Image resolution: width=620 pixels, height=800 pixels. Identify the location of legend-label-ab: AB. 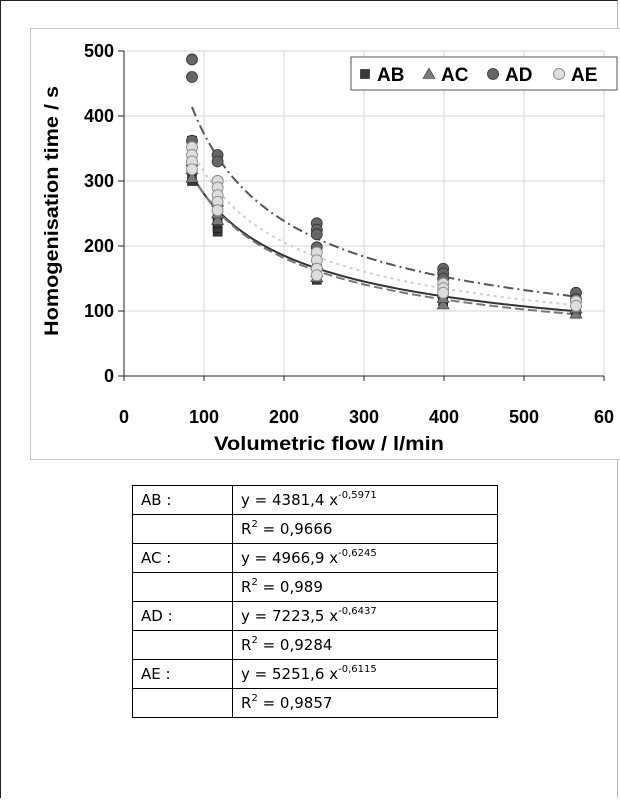
(390, 75).